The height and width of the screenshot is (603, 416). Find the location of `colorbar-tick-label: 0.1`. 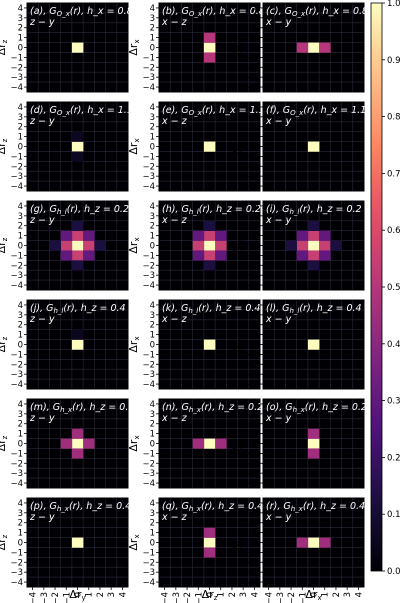

colorbar-tick-label: 0.1 is located at coordinates (394, 515).